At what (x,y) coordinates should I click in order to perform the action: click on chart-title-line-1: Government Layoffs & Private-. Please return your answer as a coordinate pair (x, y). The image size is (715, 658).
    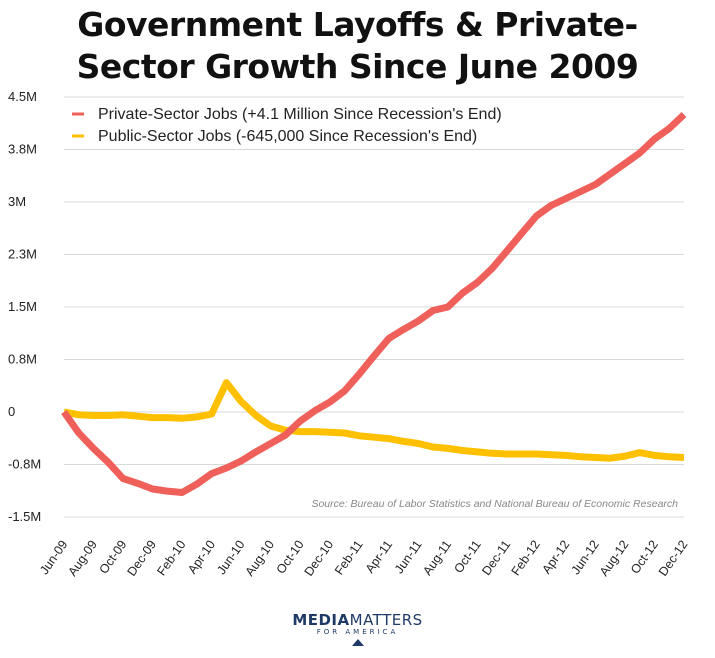
    Looking at the image, I should click on (357, 24).